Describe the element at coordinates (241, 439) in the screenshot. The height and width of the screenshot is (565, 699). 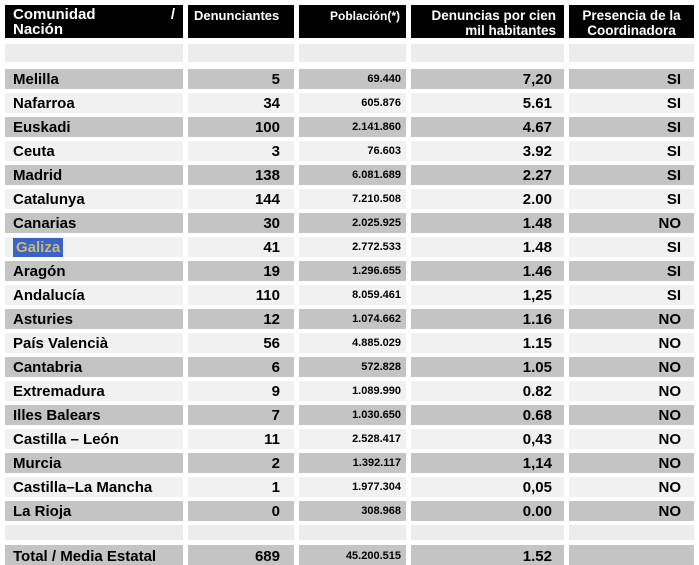
I see `denunciantes-value: 11` at that location.